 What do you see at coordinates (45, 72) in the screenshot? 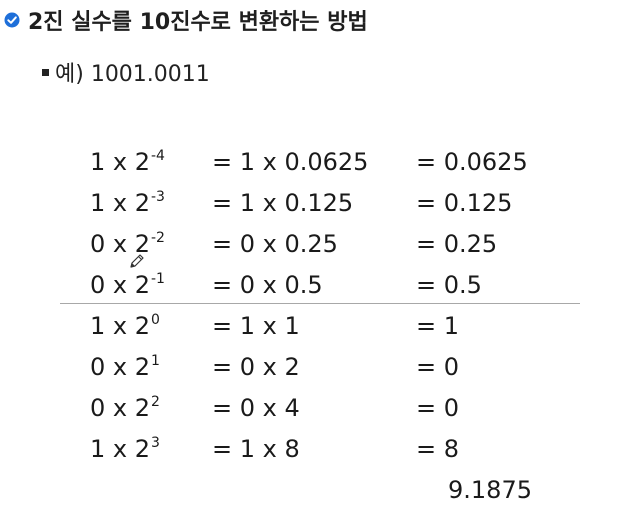
I see `square-bullet-icon` at bounding box center [45, 72].